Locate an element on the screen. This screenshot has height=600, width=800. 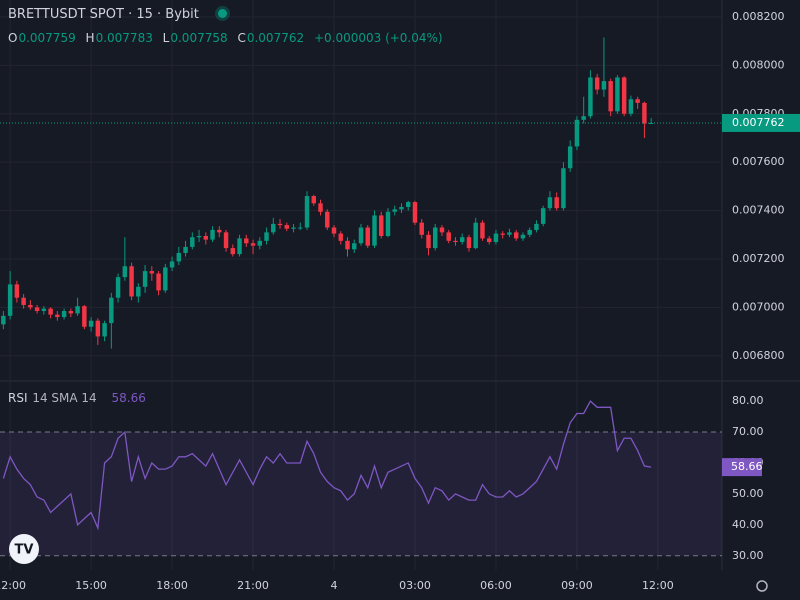
rsi-name: RSI is located at coordinates (18, 398).